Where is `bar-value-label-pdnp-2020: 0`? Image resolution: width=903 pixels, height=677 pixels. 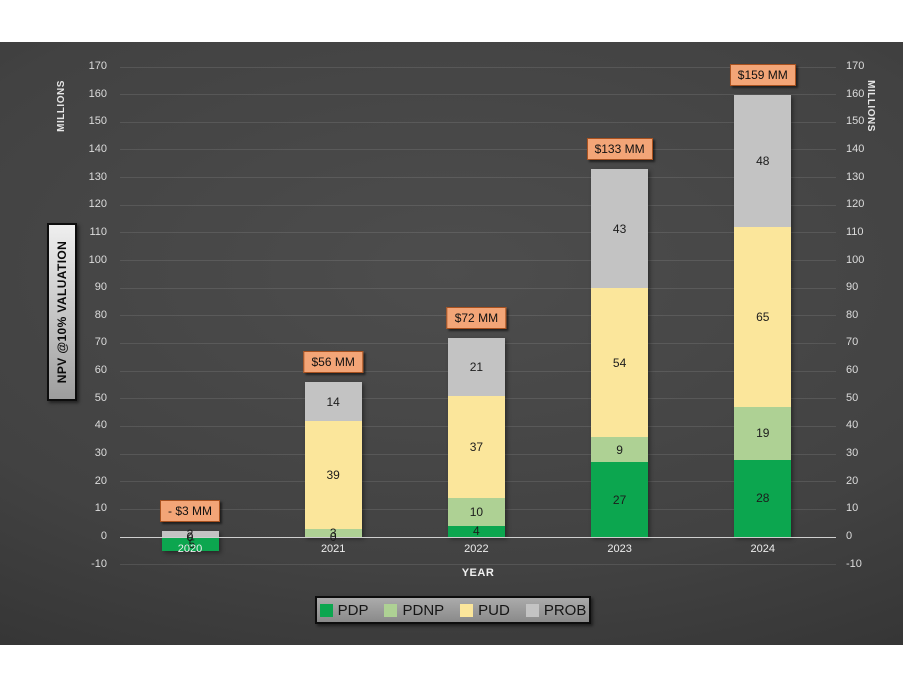 bar-value-label-pdnp-2020: 0 is located at coordinates (190, 537).